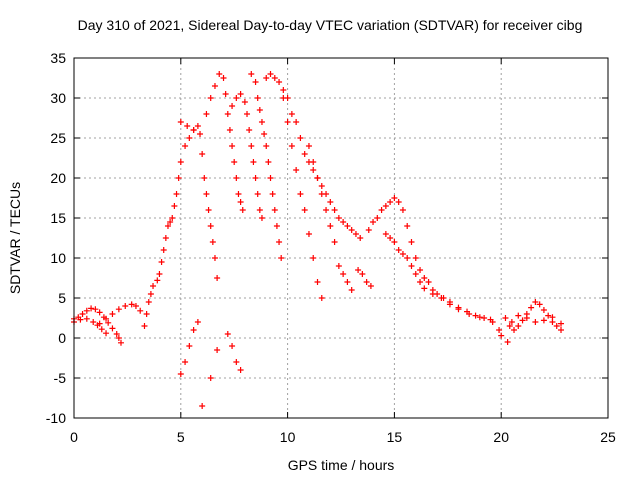  I want to click on y-tick-label: 25, so click(58, 138).